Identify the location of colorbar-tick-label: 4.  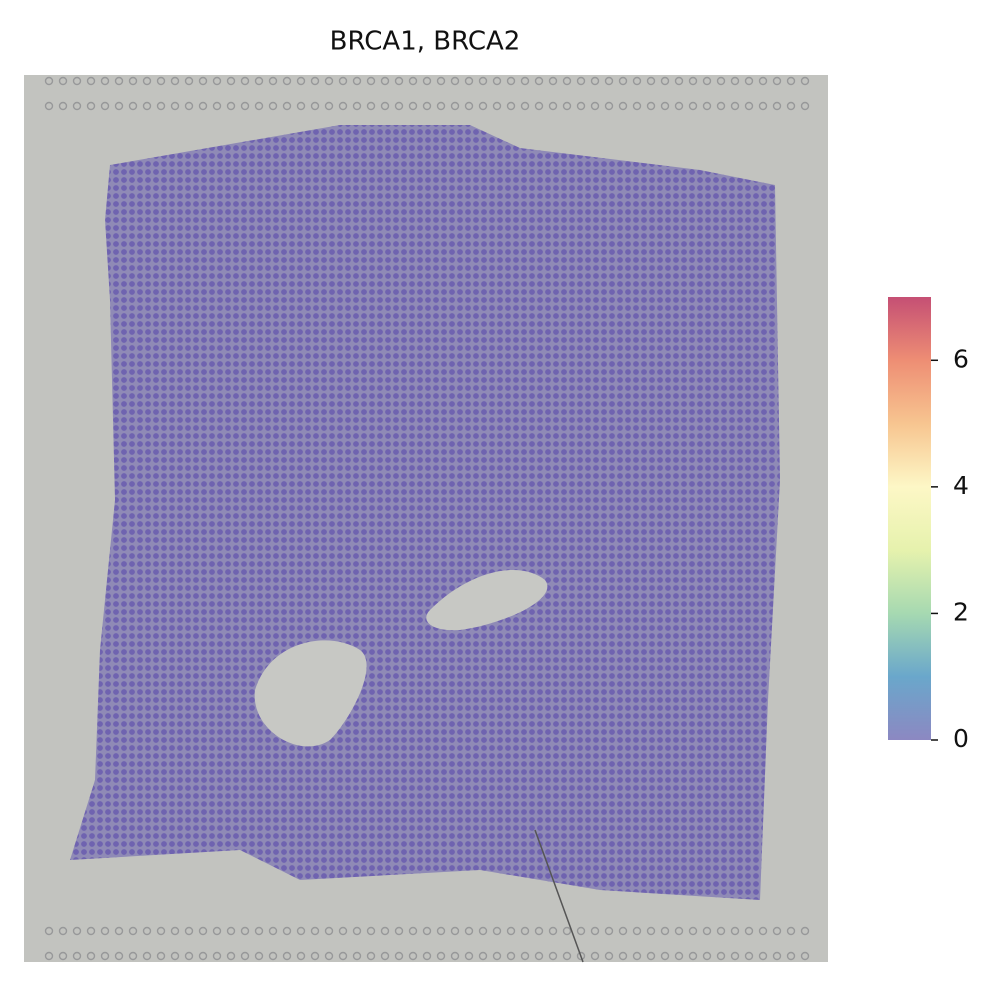
(961, 485).